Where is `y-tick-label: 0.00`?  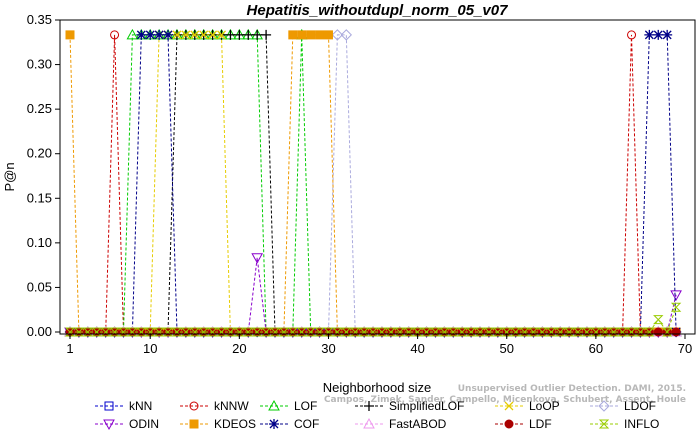 y-tick-label: 0.00 is located at coordinates (39, 331).